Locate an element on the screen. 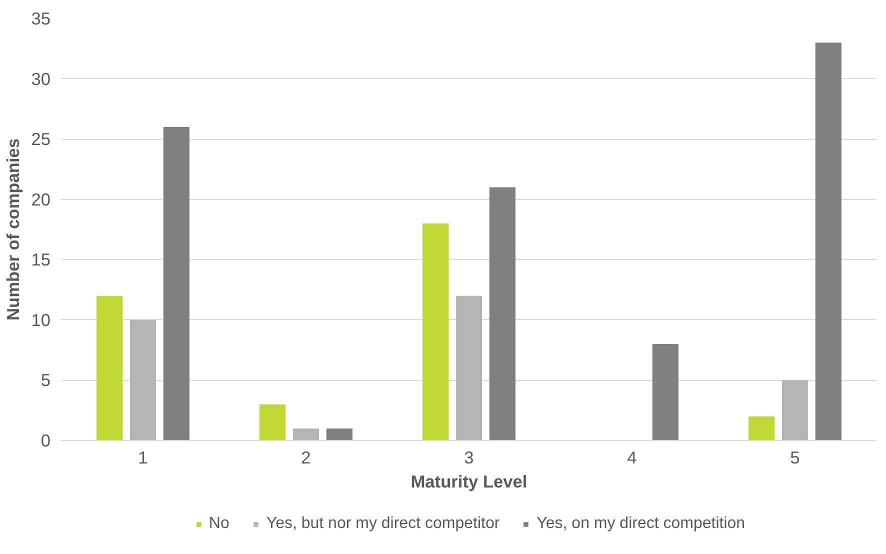 The image size is (886, 554). y-tick-label: 0 is located at coordinates (45, 440).